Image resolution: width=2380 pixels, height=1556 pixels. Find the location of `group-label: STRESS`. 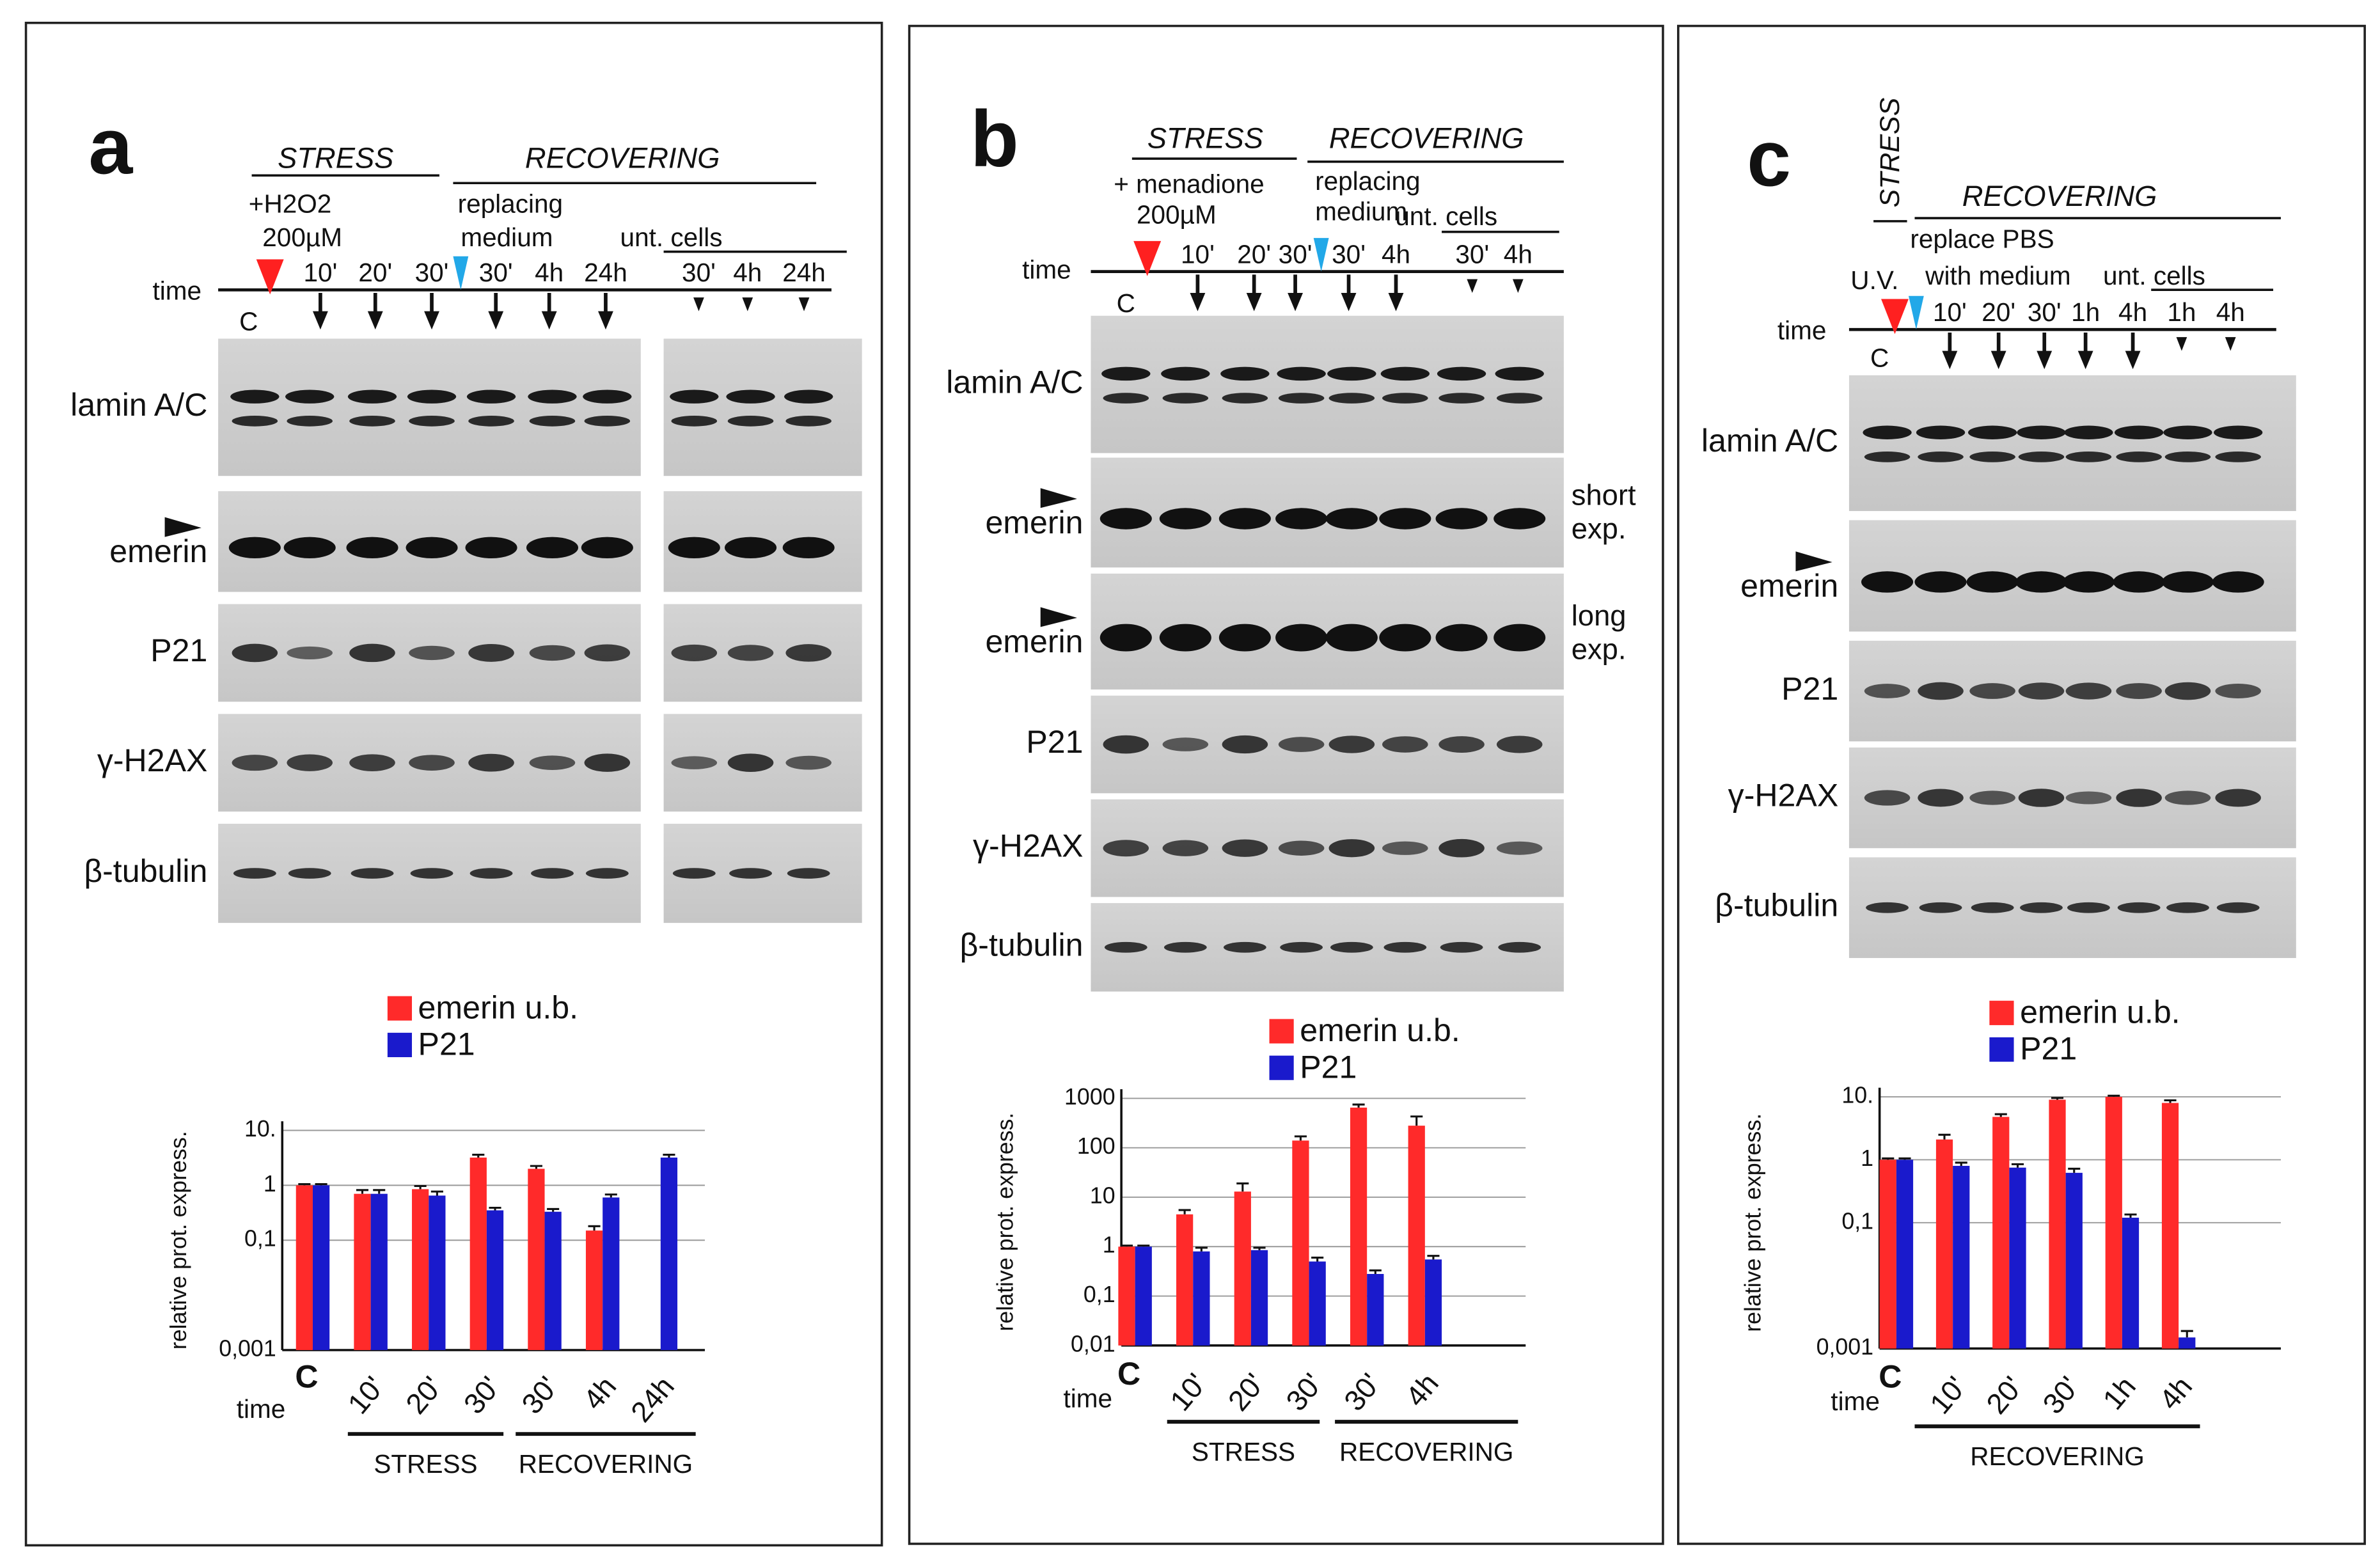

group-label: STRESS is located at coordinates (425, 1464).